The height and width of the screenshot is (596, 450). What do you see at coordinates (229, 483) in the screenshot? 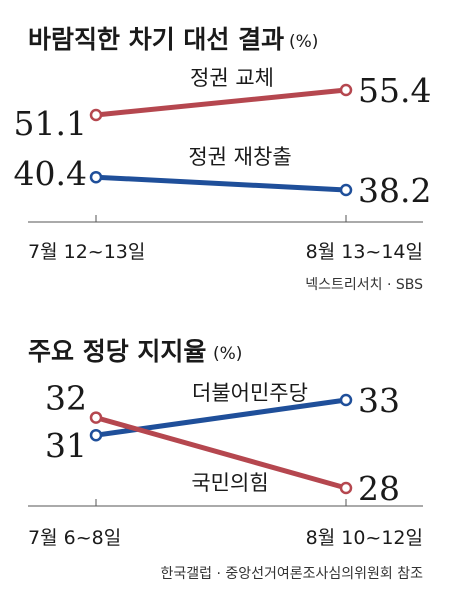
I see `chart2-series-name: 국민의힘` at bounding box center [229, 483].